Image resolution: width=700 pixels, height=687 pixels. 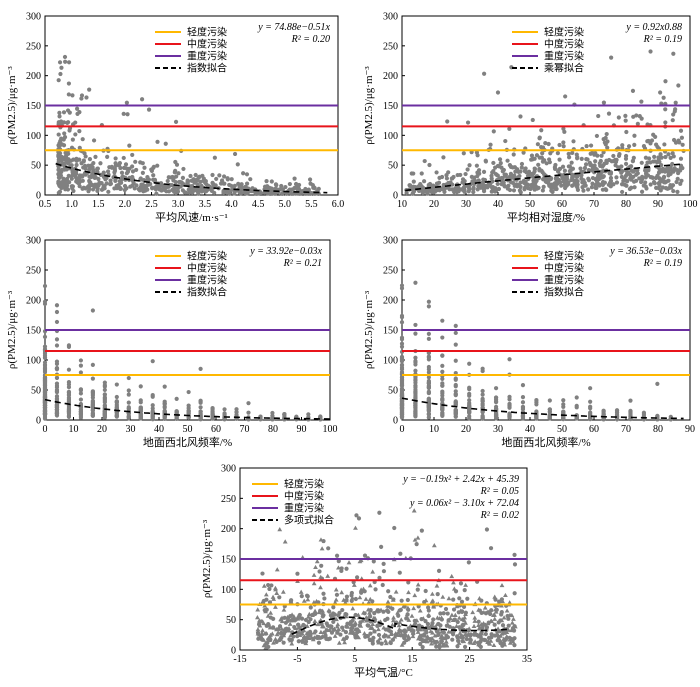 What do you see at coordinates (207, 280) in the screenshot?
I see `legend-item-heavy-label: 重度污染` at bounding box center [207, 280].